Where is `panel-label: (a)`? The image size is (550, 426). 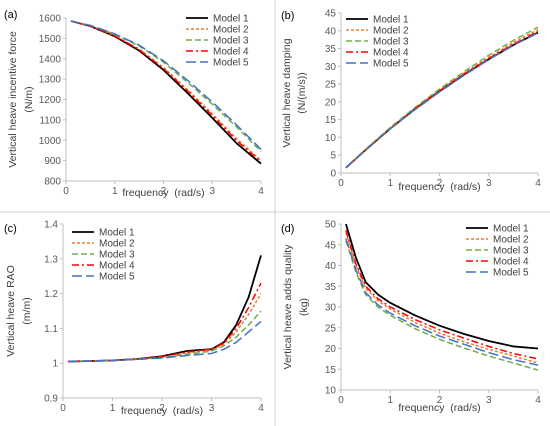 panel-label: (a) is located at coordinates (10, 15).